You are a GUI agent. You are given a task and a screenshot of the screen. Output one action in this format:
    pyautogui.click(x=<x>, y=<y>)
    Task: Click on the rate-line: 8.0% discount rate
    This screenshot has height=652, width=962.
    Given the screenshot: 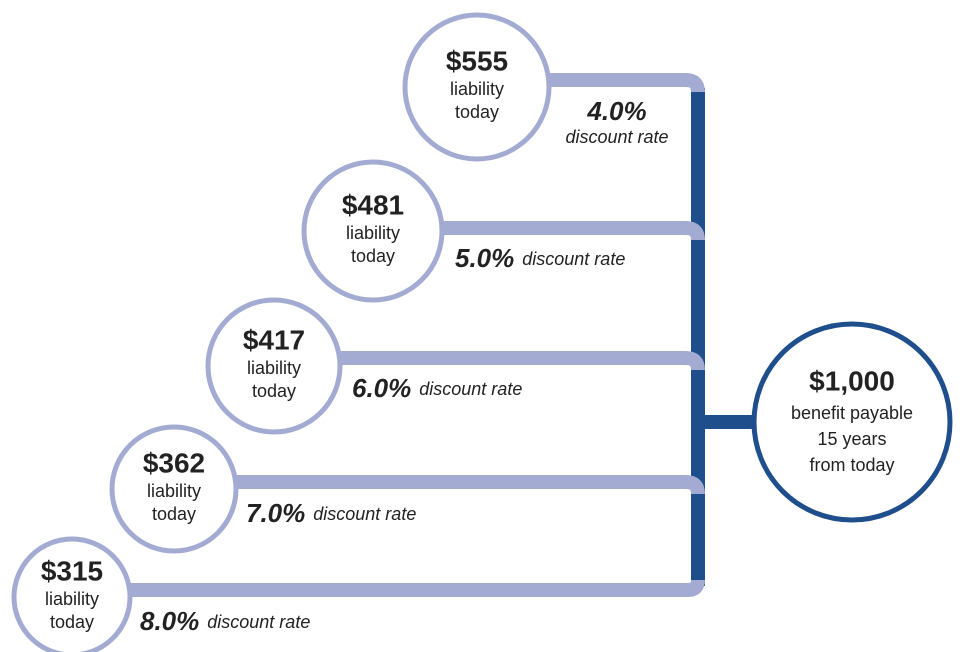 What is the action you would take?
    pyautogui.click(x=225, y=621)
    